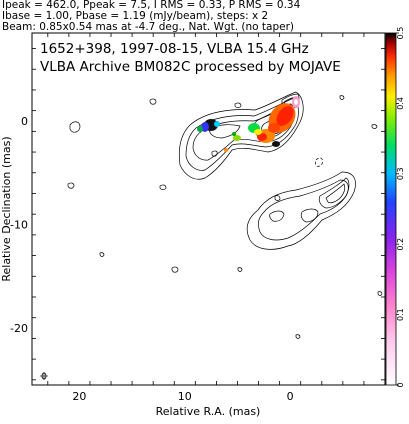 The height and width of the screenshot is (424, 409). Describe the element at coordinates (6, 208) in the screenshot. I see `y-axis-title: Relative Declination (mas)` at that location.